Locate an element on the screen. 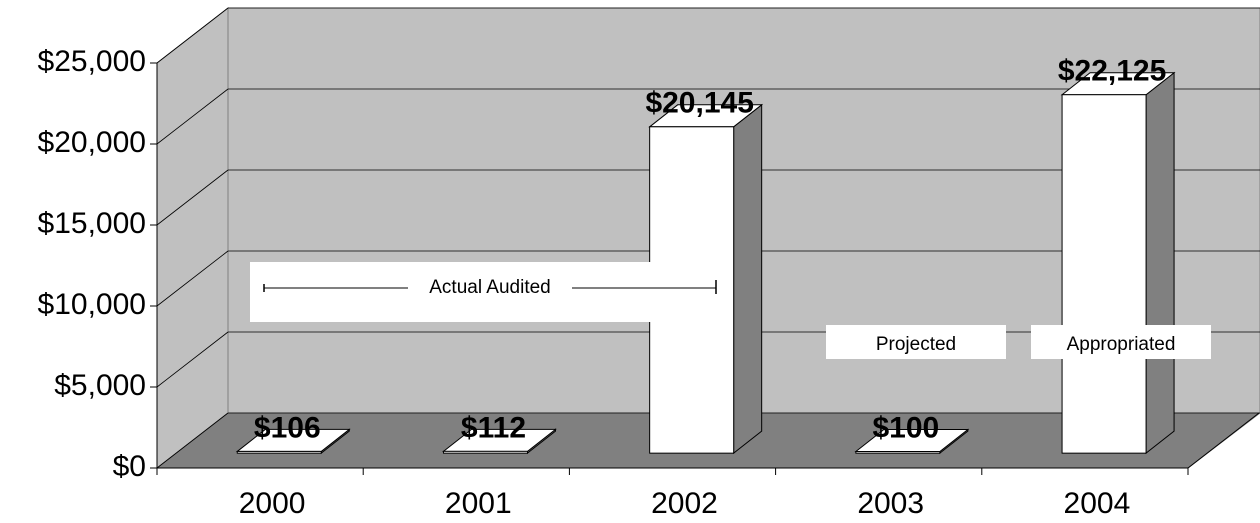 Image resolution: width=1260 pixels, height=523 pixels. x-tick-label: 2004 is located at coordinates (1097, 503).